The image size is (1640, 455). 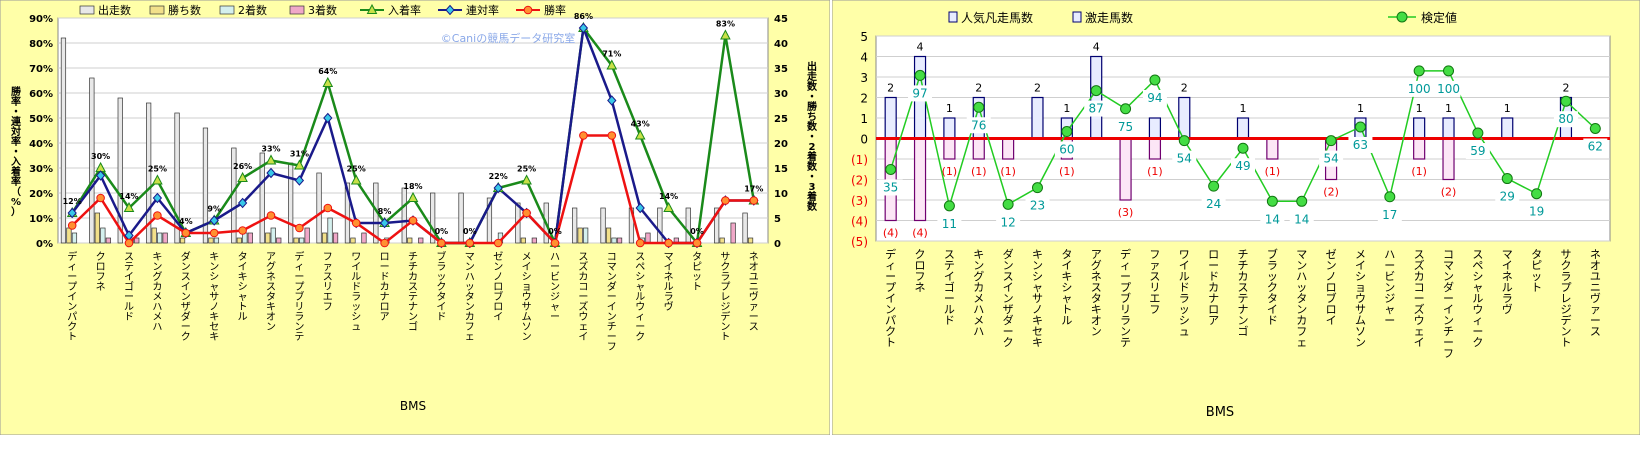 I want to click on test-value-label: 12, so click(x=1007, y=222).